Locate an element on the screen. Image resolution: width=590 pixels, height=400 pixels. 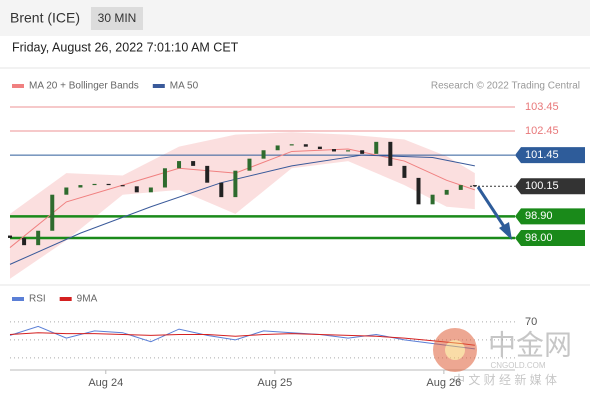
timestamp: Friday, August 26, 2022 7:01:10 AM CET is located at coordinates (125, 47).